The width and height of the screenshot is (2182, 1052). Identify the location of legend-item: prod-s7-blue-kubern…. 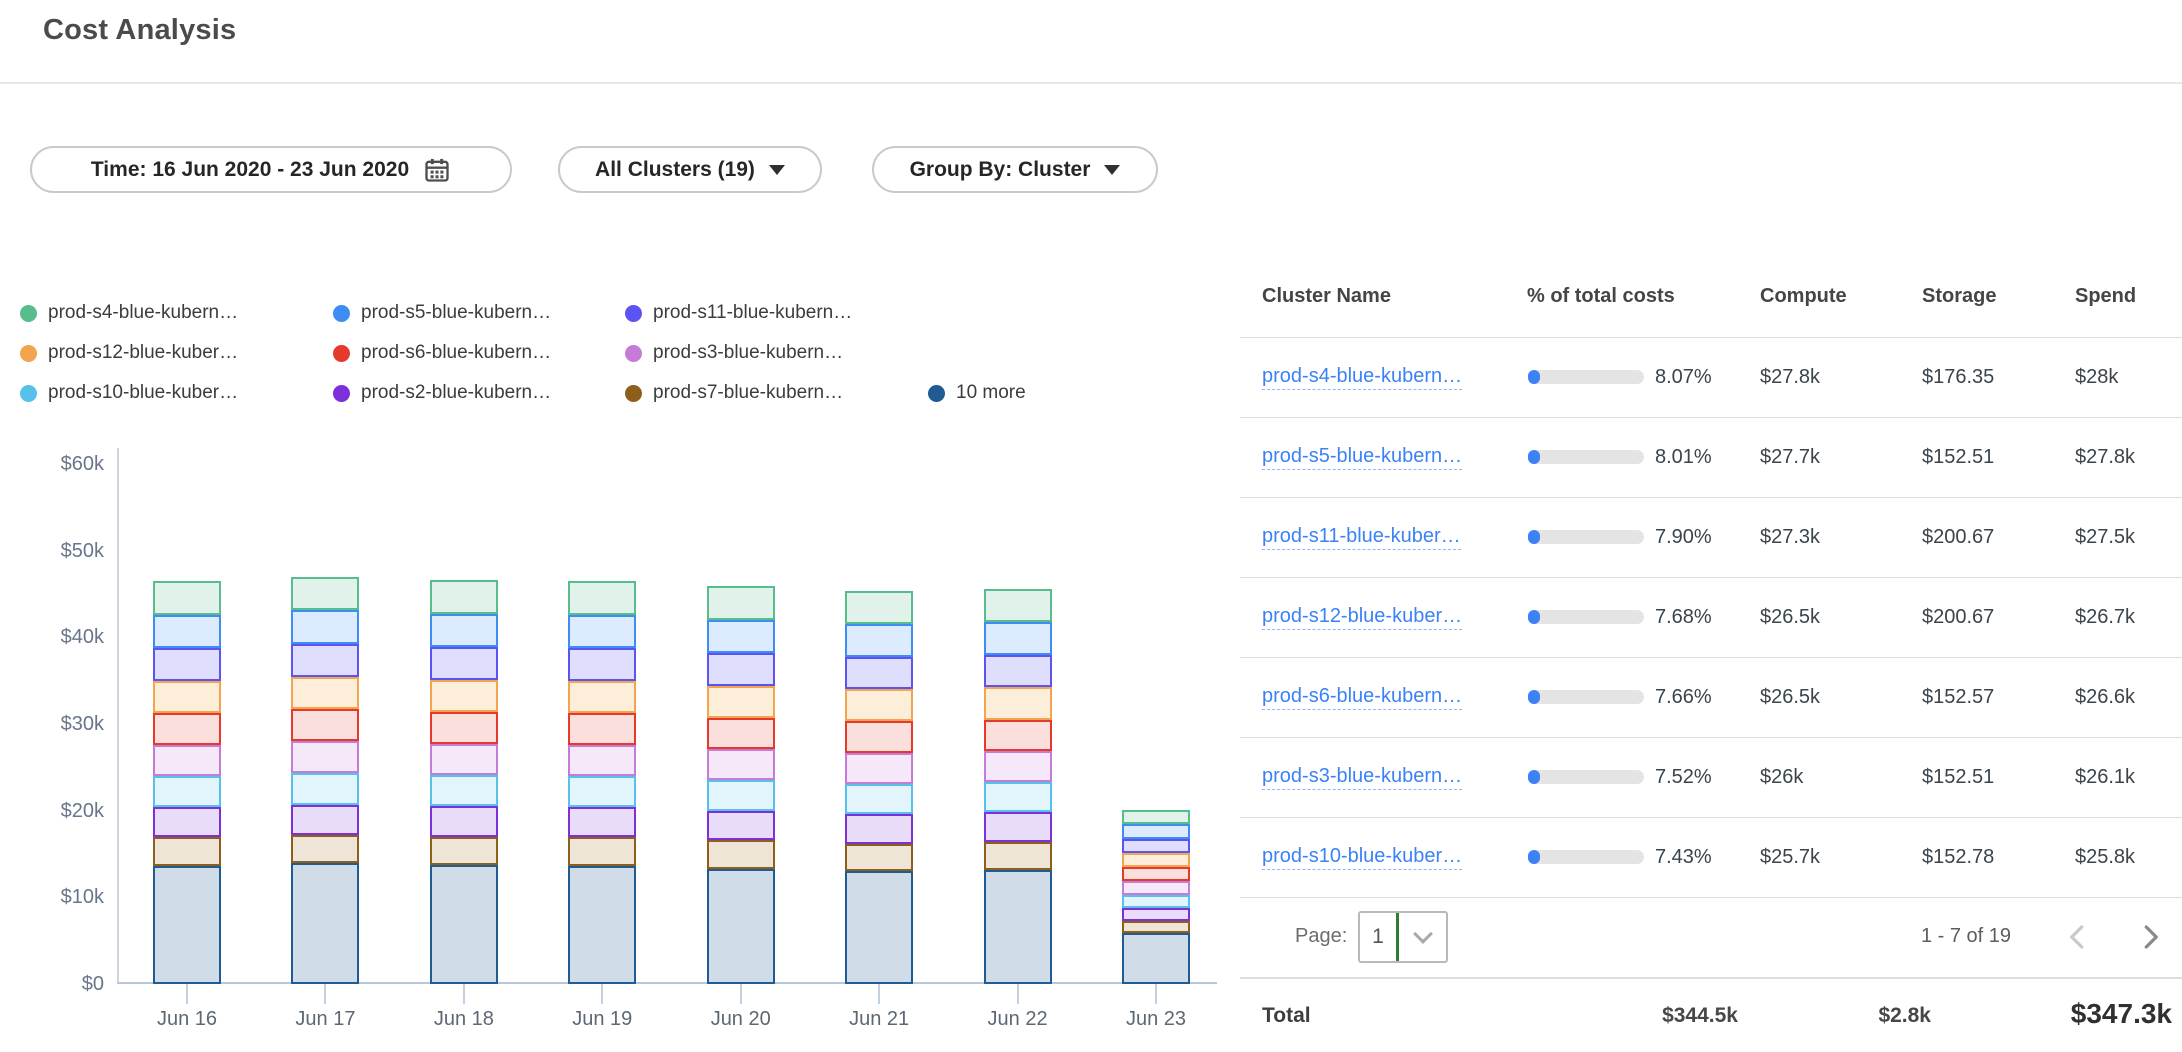
(734, 393).